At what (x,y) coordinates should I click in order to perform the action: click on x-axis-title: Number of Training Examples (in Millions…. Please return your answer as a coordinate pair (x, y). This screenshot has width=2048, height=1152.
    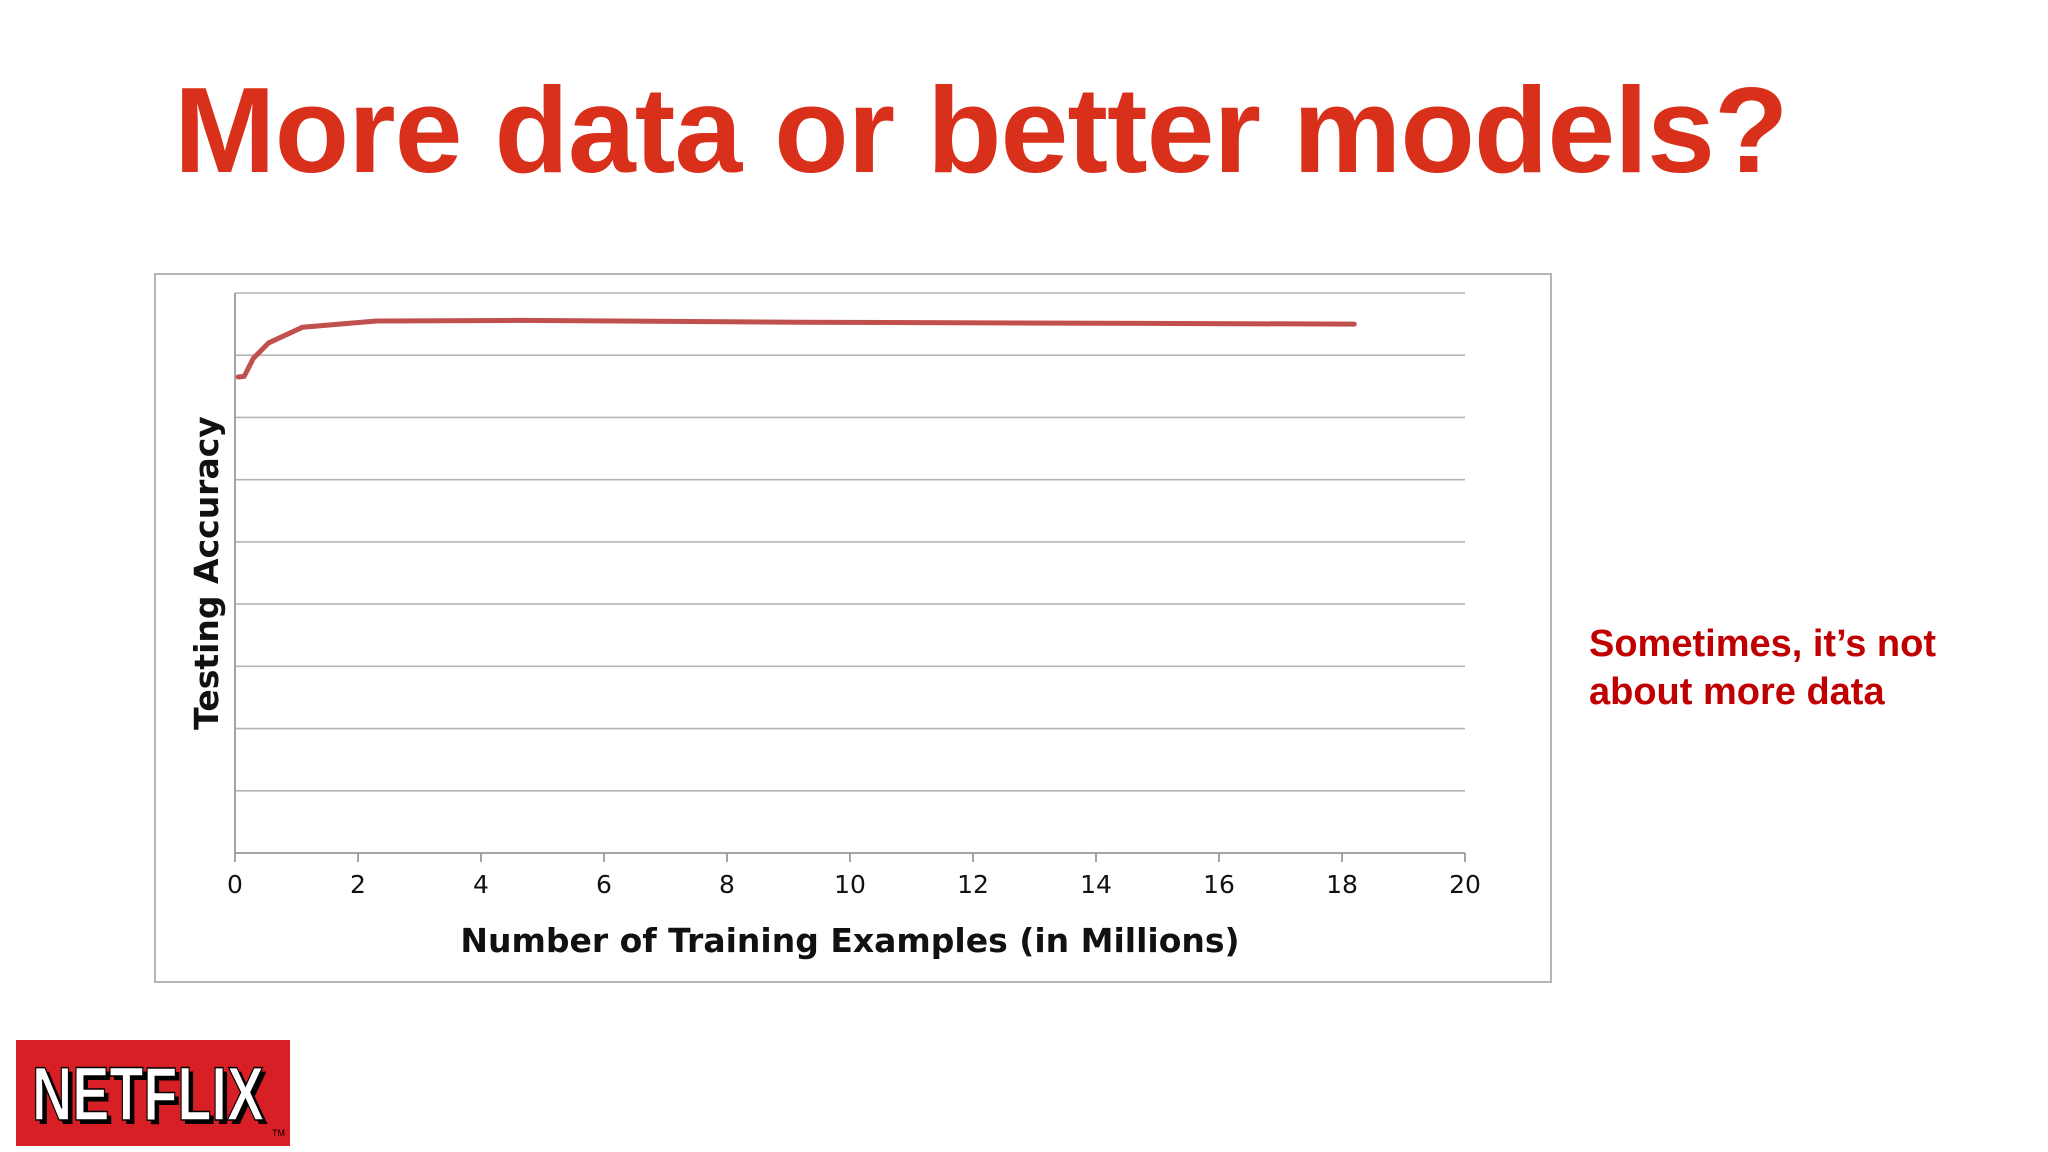
    Looking at the image, I should click on (849, 940).